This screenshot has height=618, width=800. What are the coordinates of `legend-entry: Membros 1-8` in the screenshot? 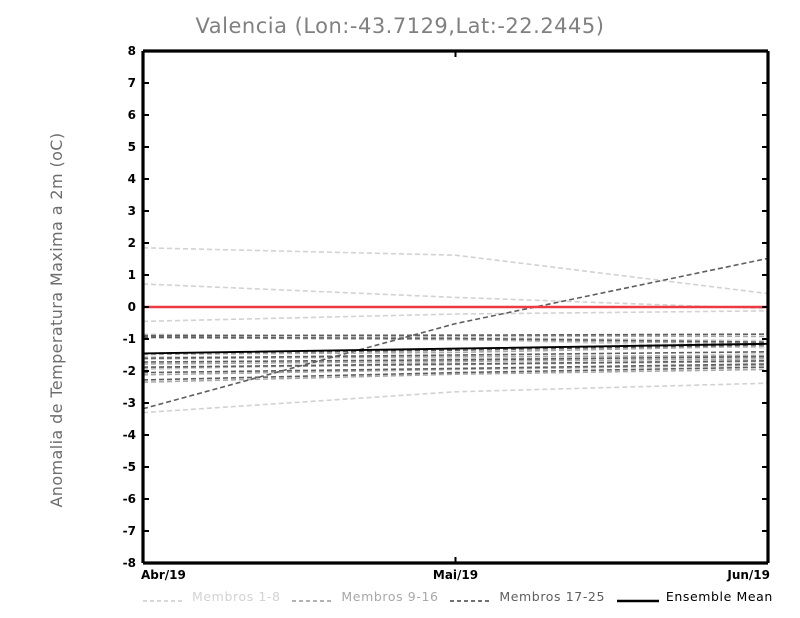 It's located at (212, 596).